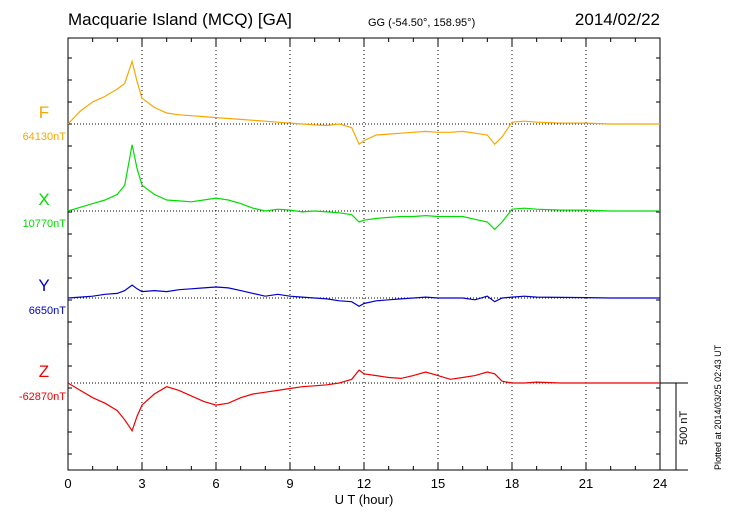 The height and width of the screenshot is (520, 730). I want to click on channel-name-x: X, so click(43, 199).